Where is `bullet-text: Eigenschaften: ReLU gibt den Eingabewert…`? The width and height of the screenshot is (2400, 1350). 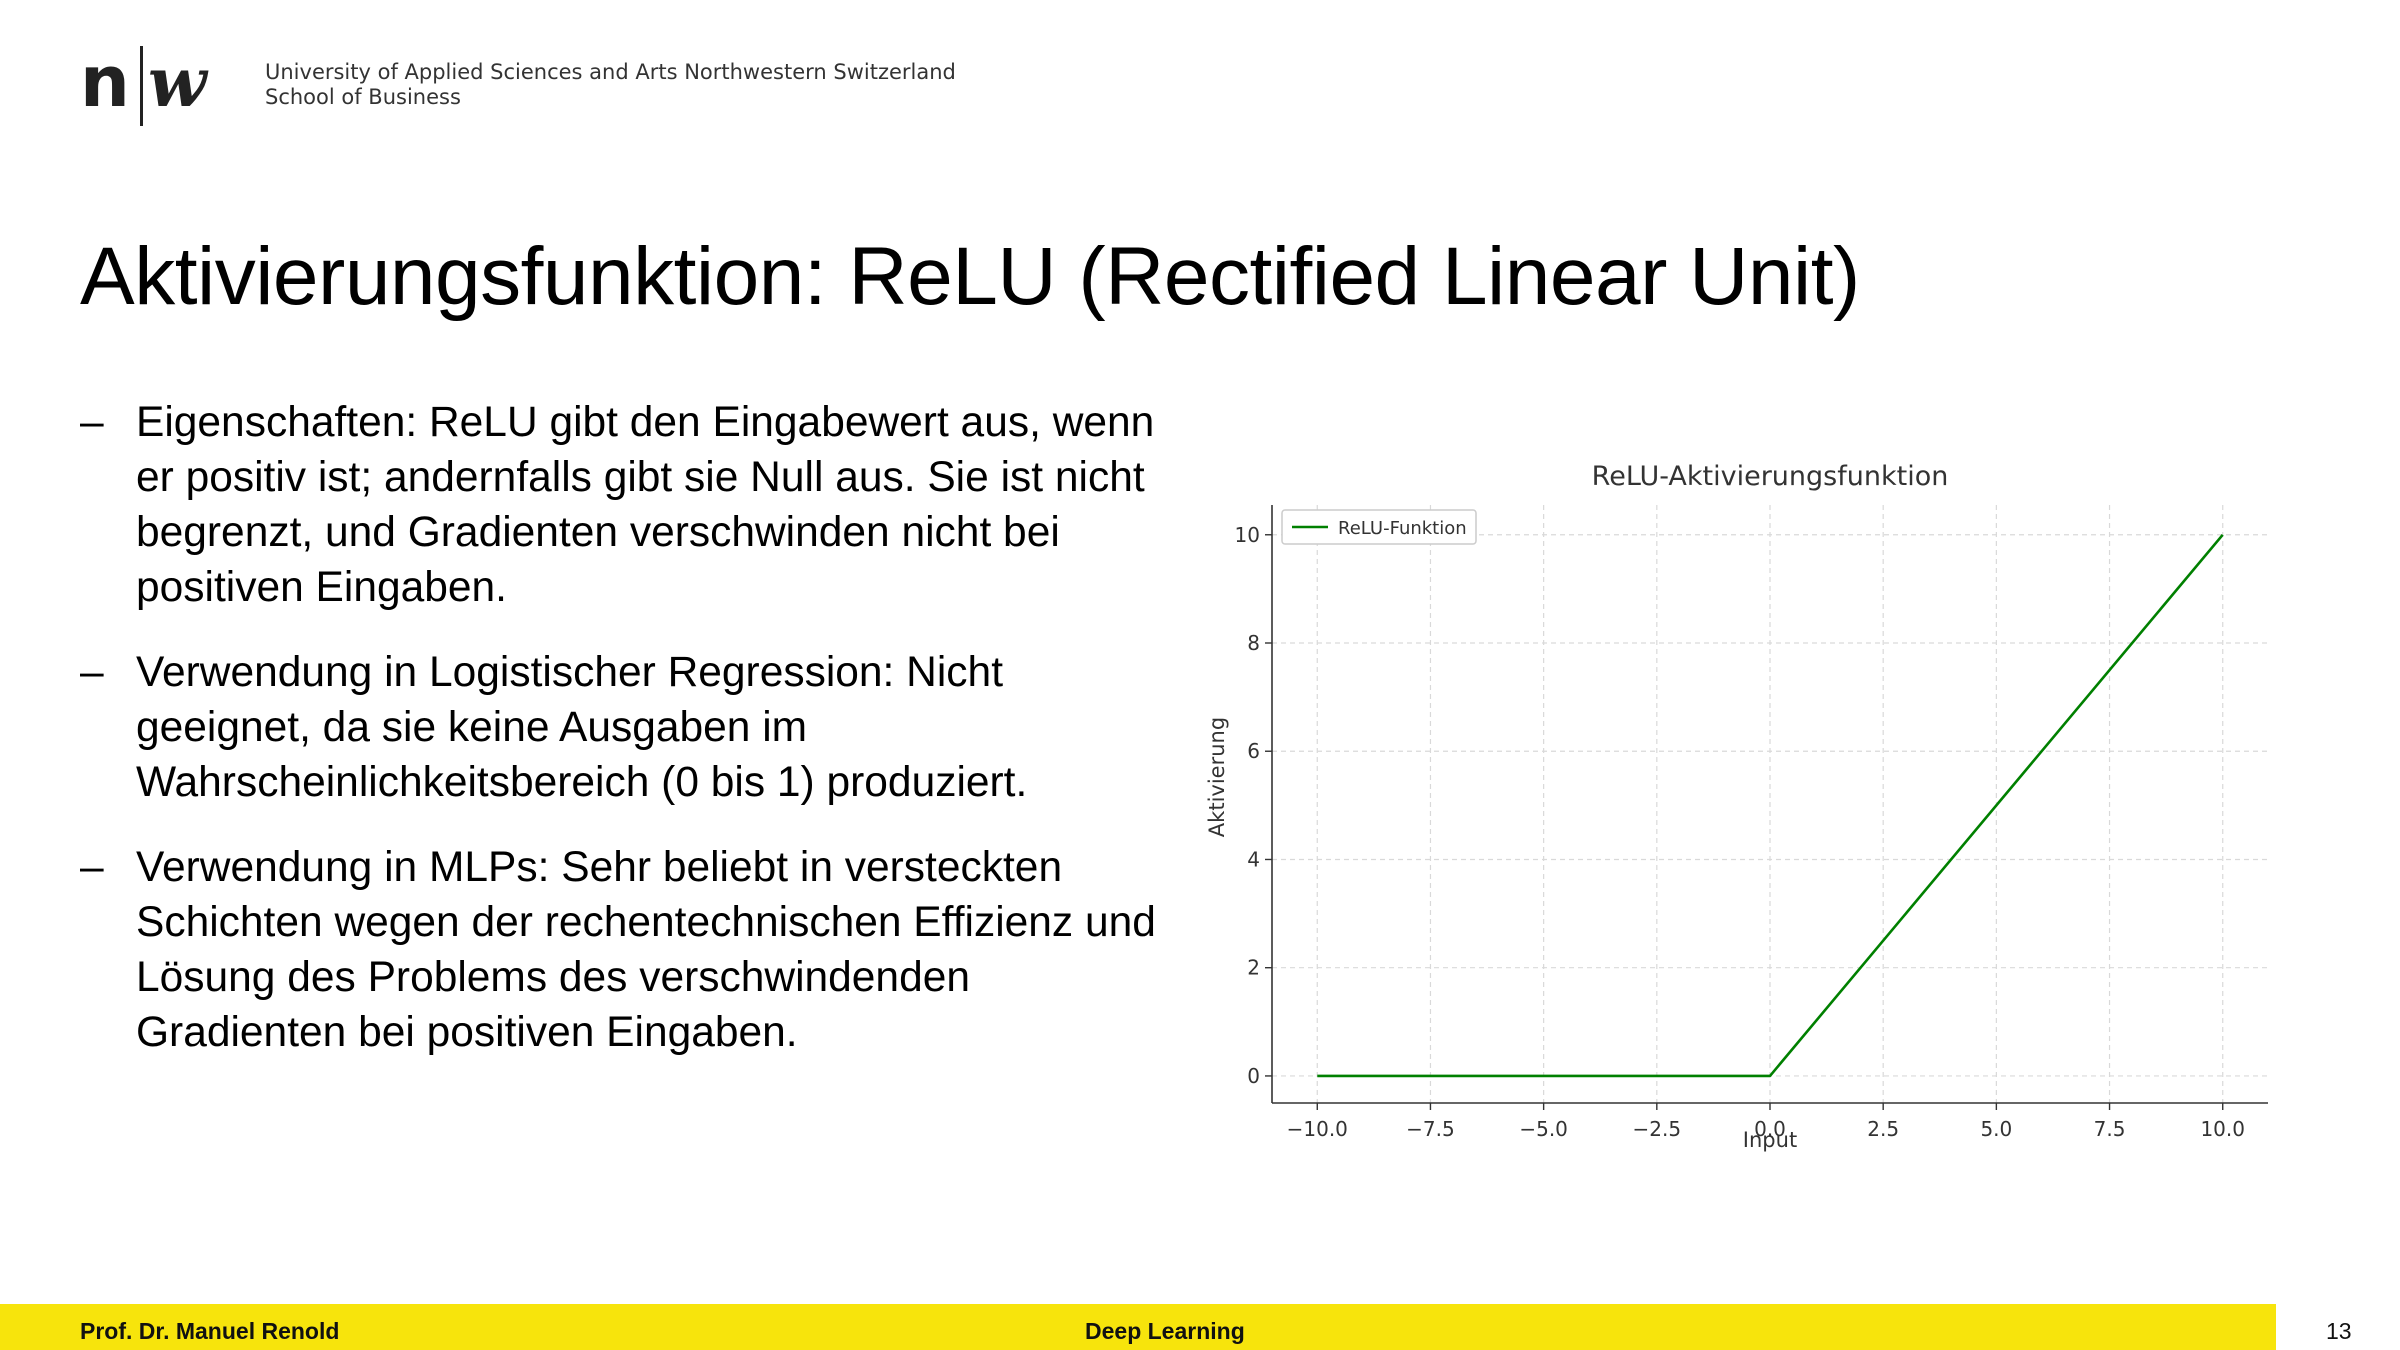
bullet-text: Eigenschaften: ReLU gibt den Eingabewert… is located at coordinates (645, 505).